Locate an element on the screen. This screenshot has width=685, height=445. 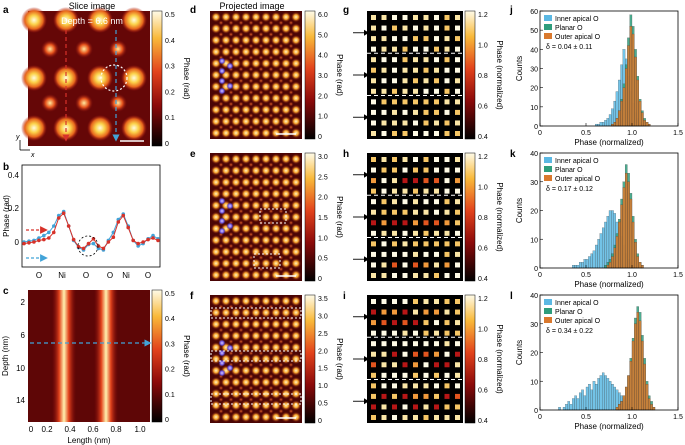
colorbar-tick: 4.0 is located at coordinates (323, 56).